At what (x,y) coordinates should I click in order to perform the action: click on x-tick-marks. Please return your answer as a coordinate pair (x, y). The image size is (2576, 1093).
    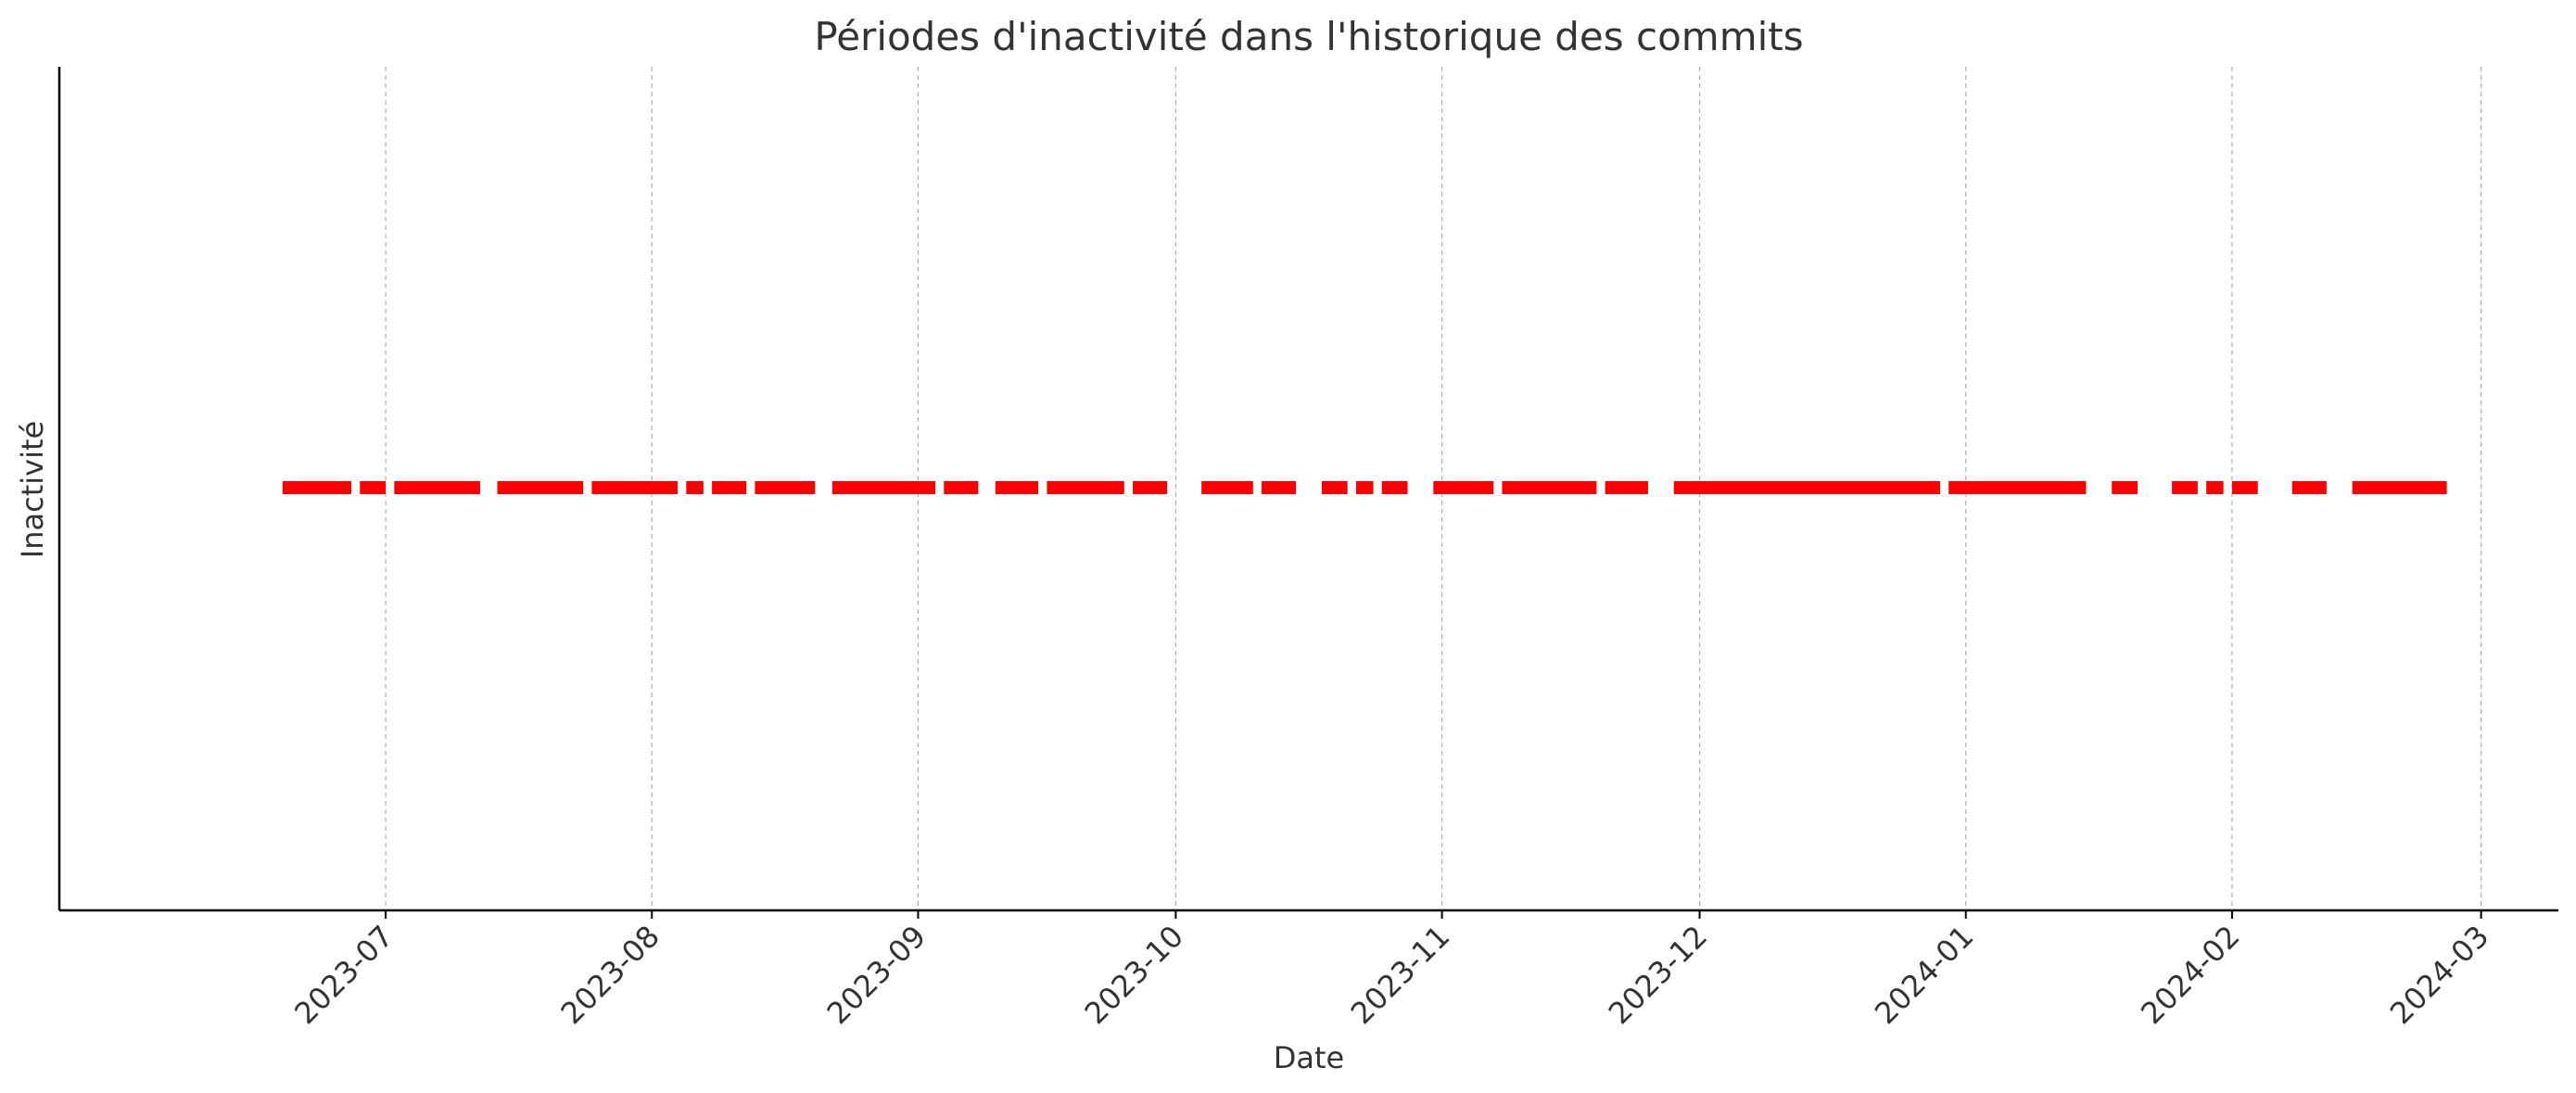
    Looking at the image, I should click on (1433, 914).